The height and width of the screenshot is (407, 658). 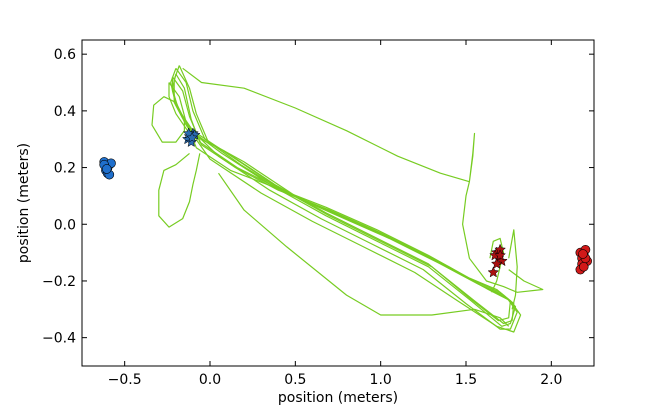 What do you see at coordinates (65, 55) in the screenshot?
I see `y-tick-label: 0.6` at bounding box center [65, 55].